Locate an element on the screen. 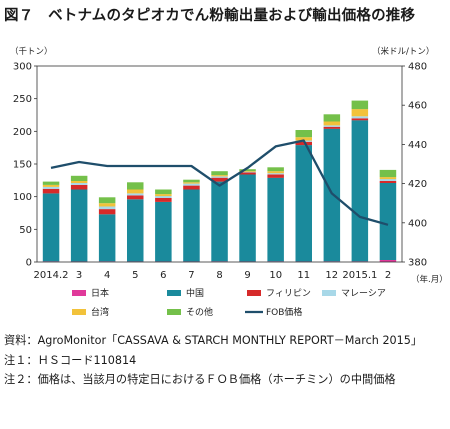 Image resolution: width=450 pixels, height=429 pixels. y-right-tick-label: 480 is located at coordinates (417, 67).